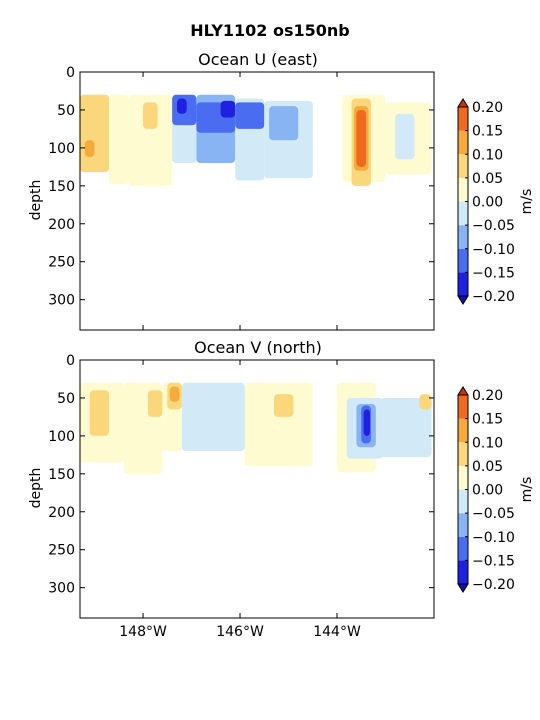  What do you see at coordinates (337, 632) in the screenshot?
I see `x-tick-label: 144°W` at bounding box center [337, 632].